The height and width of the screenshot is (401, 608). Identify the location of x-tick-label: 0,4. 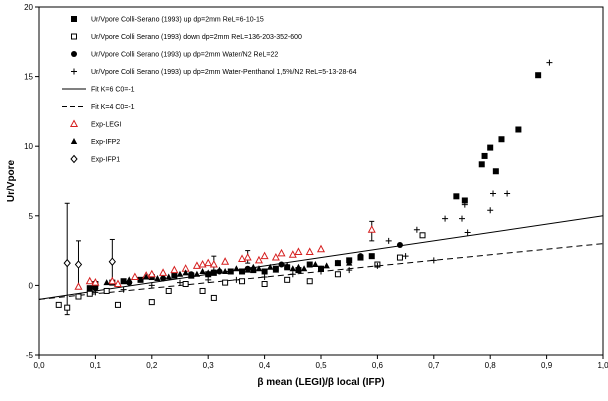
(265, 365).